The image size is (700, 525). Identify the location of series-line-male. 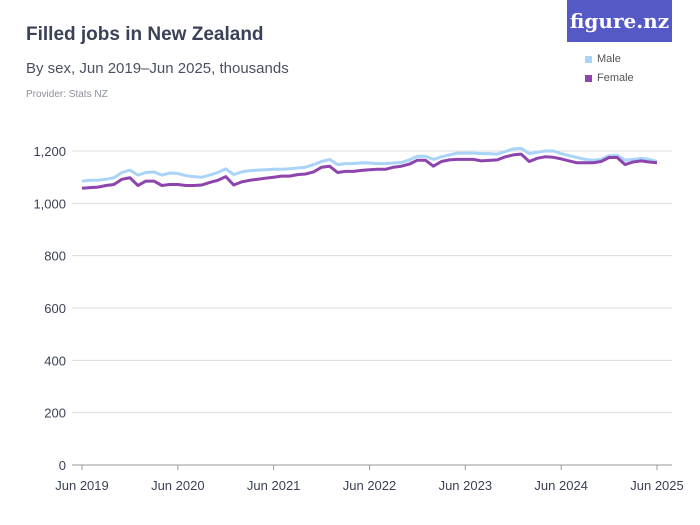
(369, 164).